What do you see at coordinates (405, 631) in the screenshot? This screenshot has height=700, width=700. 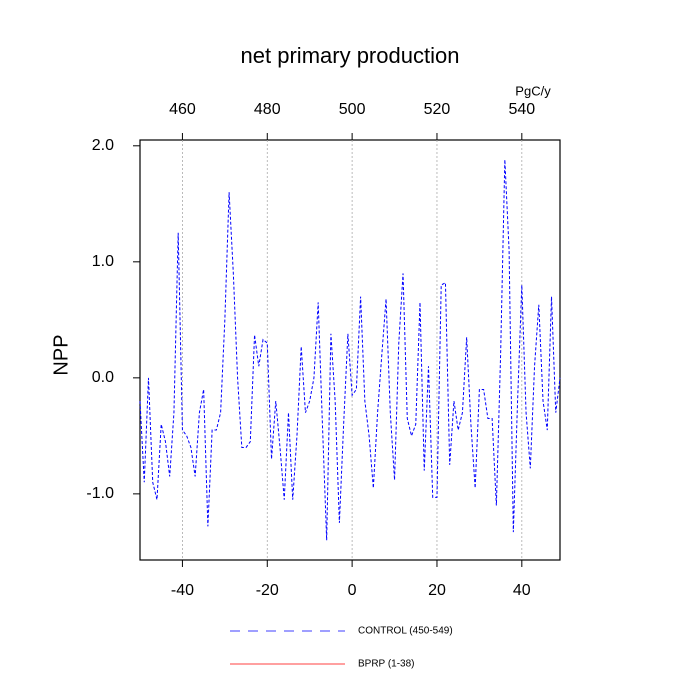 I see `legend-label: CONTROL (450-549)` at bounding box center [405, 631].